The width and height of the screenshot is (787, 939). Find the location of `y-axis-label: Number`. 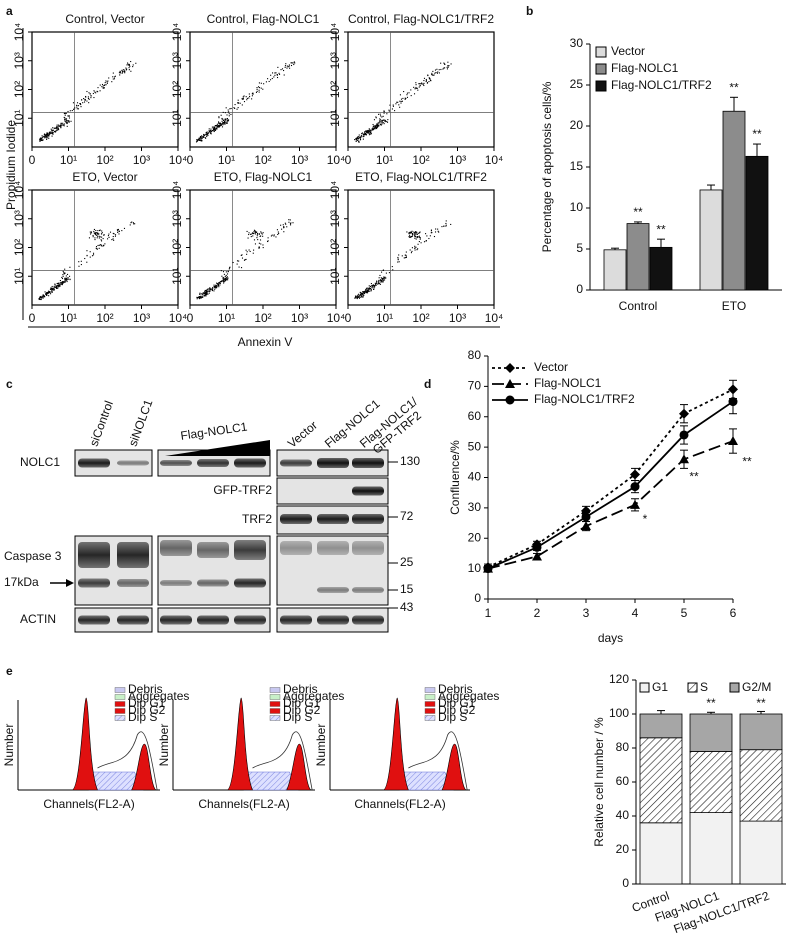

y-axis-label: Number is located at coordinates (321, 745).